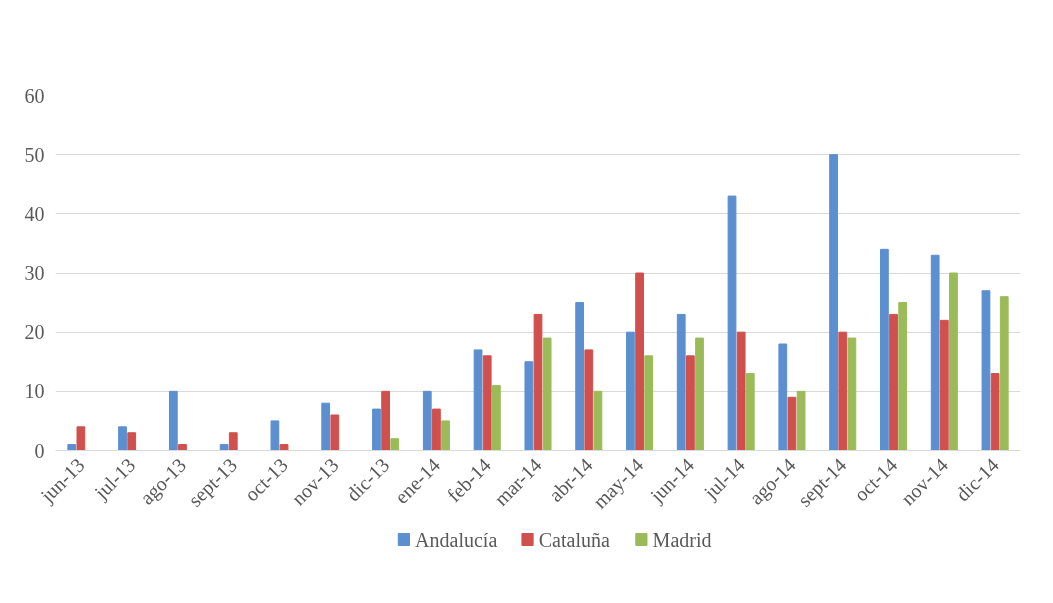  What do you see at coordinates (34, 332) in the screenshot?
I see `y-tick-label: 20` at bounding box center [34, 332].